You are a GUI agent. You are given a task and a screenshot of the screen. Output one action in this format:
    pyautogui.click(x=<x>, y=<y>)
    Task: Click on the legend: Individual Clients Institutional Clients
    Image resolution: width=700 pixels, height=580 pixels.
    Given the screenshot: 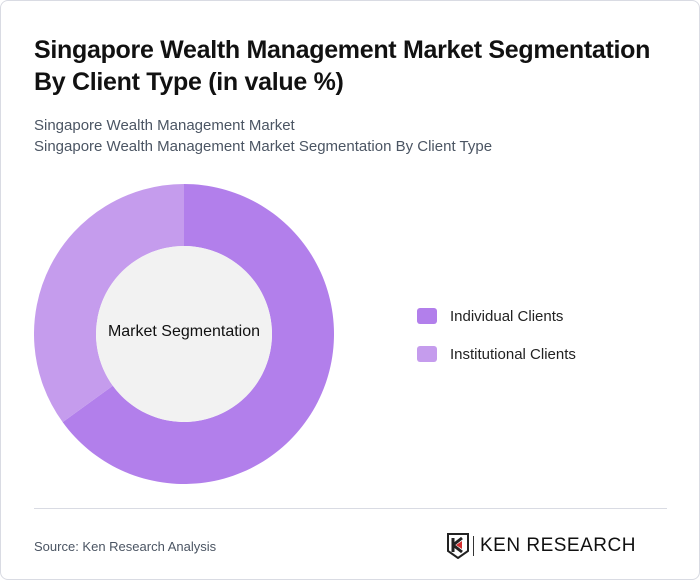 What is the action you would take?
    pyautogui.click(x=496, y=344)
    